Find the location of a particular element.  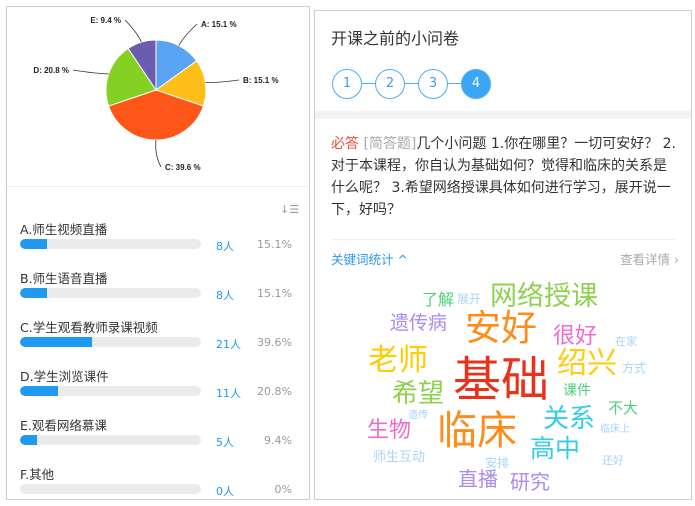

question-type: [简答题] is located at coordinates (390, 144).